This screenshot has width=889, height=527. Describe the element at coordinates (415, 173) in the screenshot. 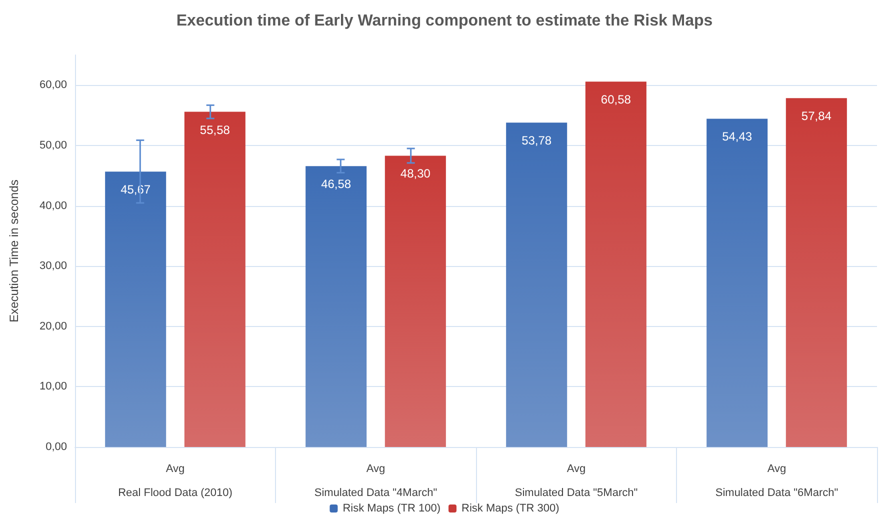

I see `data-label: 48,30` at that location.